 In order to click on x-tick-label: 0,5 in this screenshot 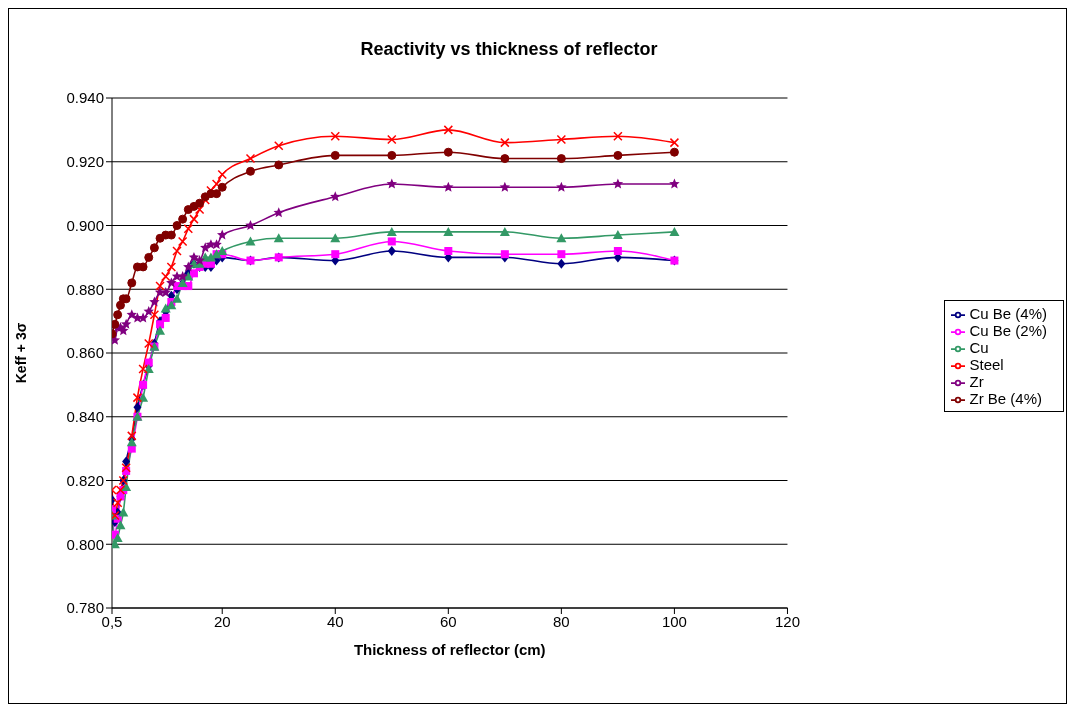, I will do `click(112, 621)`.